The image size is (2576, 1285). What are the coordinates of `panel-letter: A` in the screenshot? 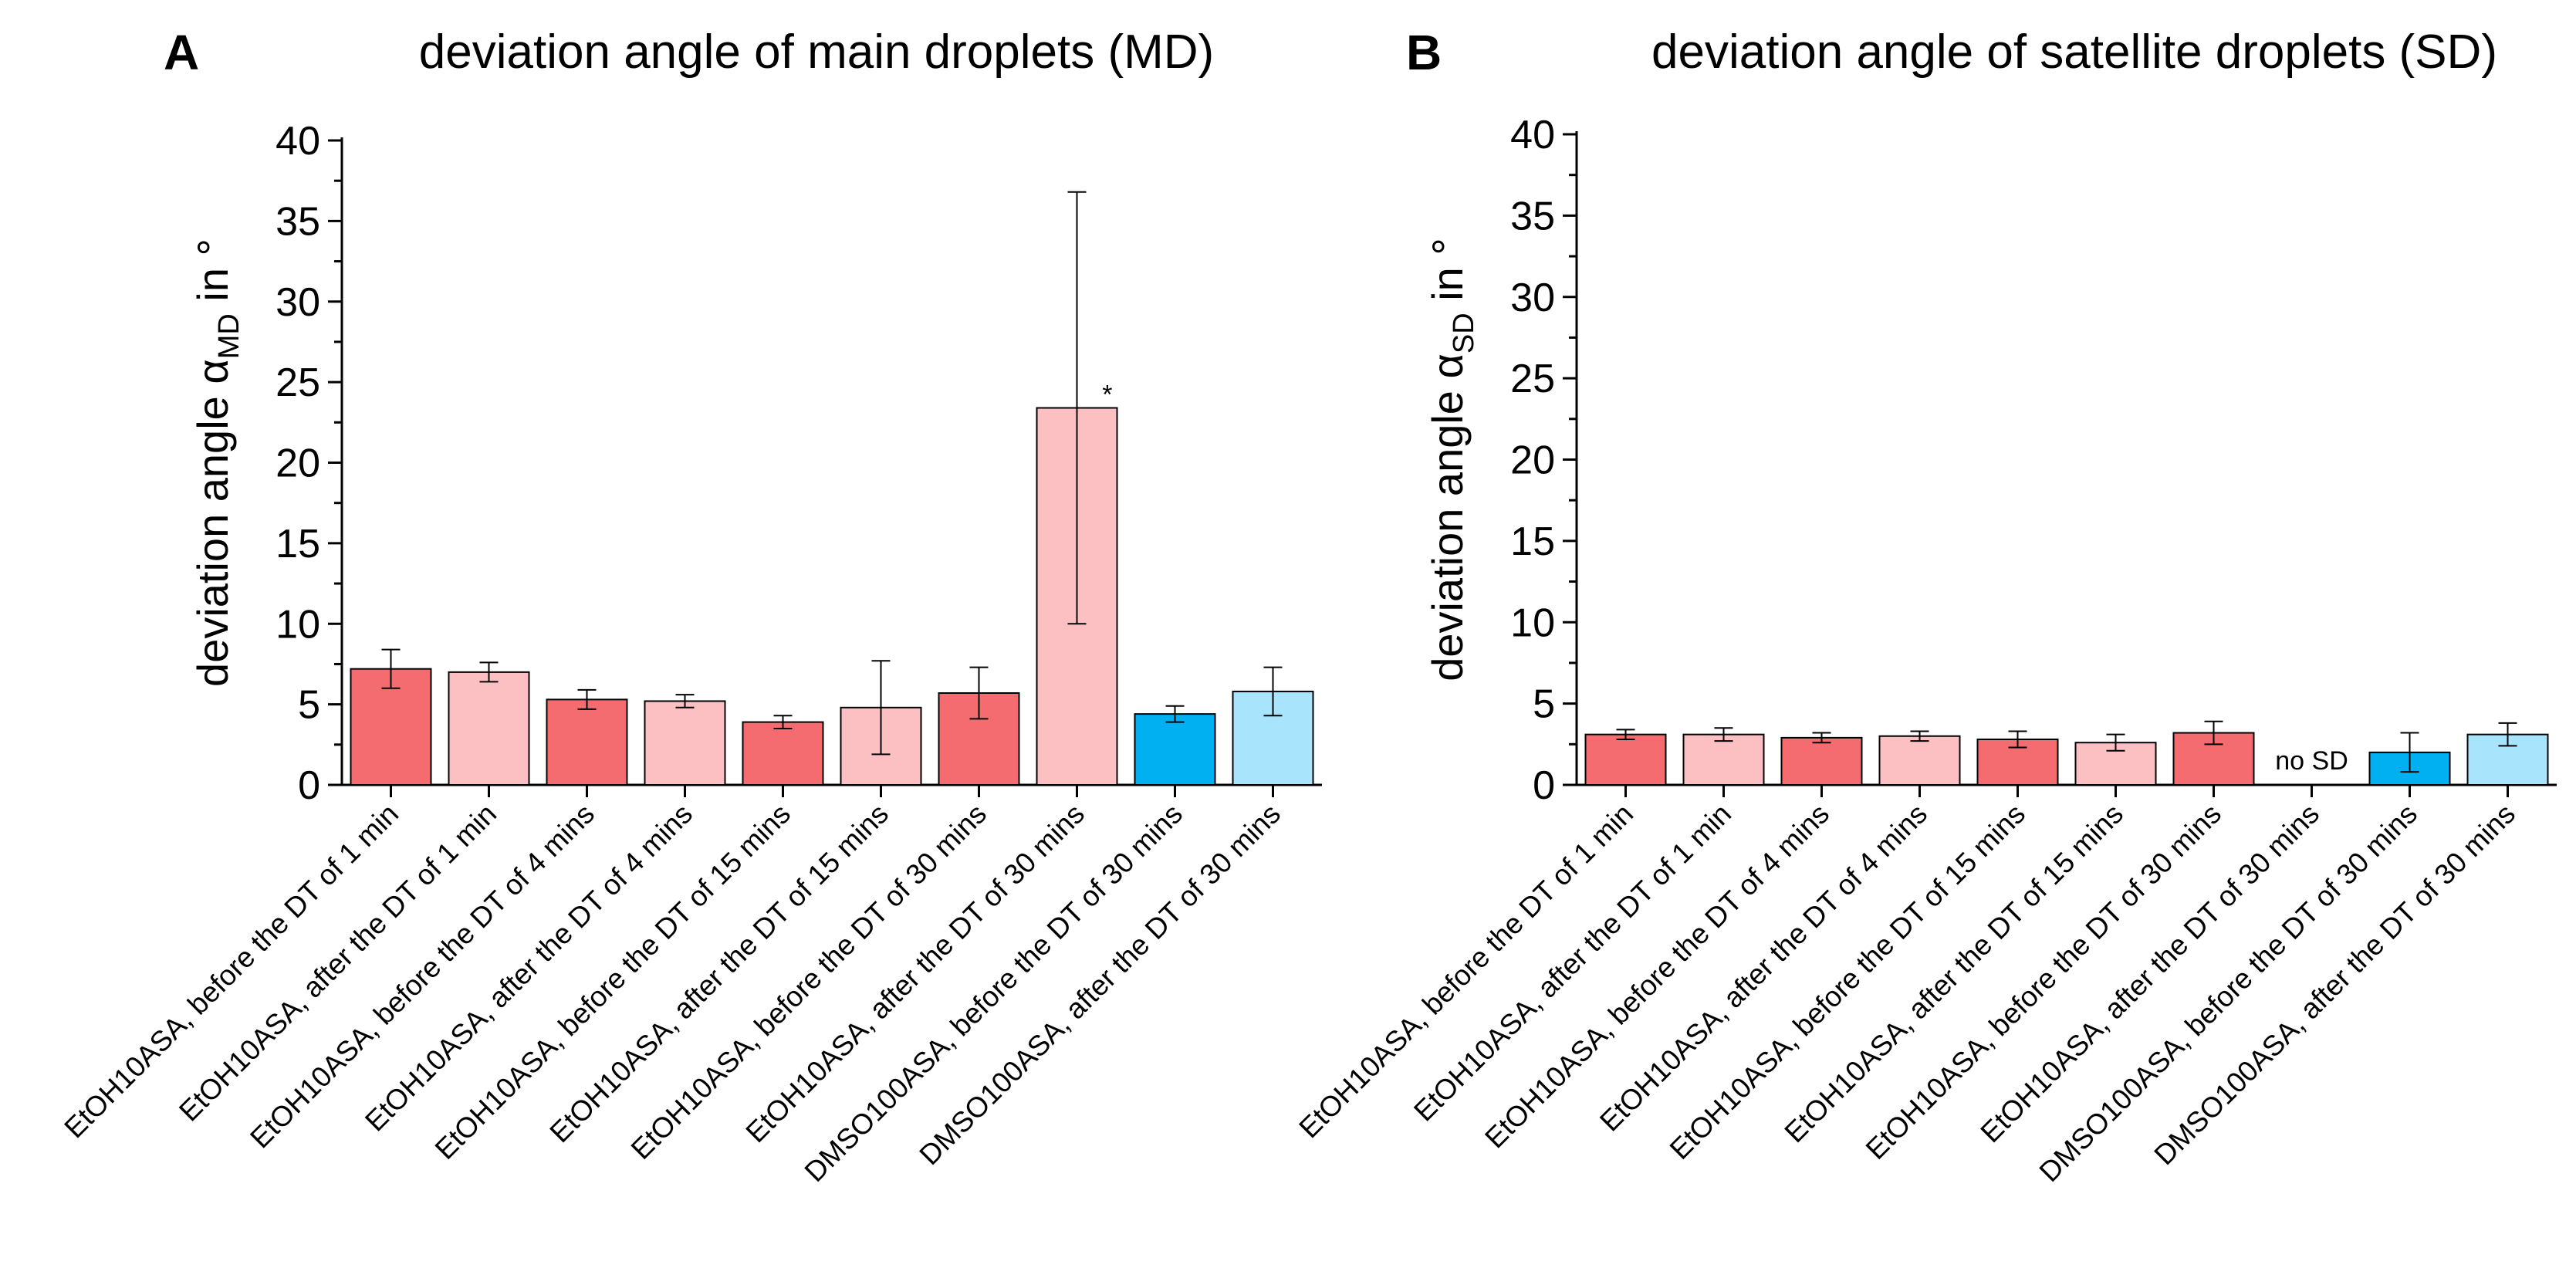 It's located at (181, 53).